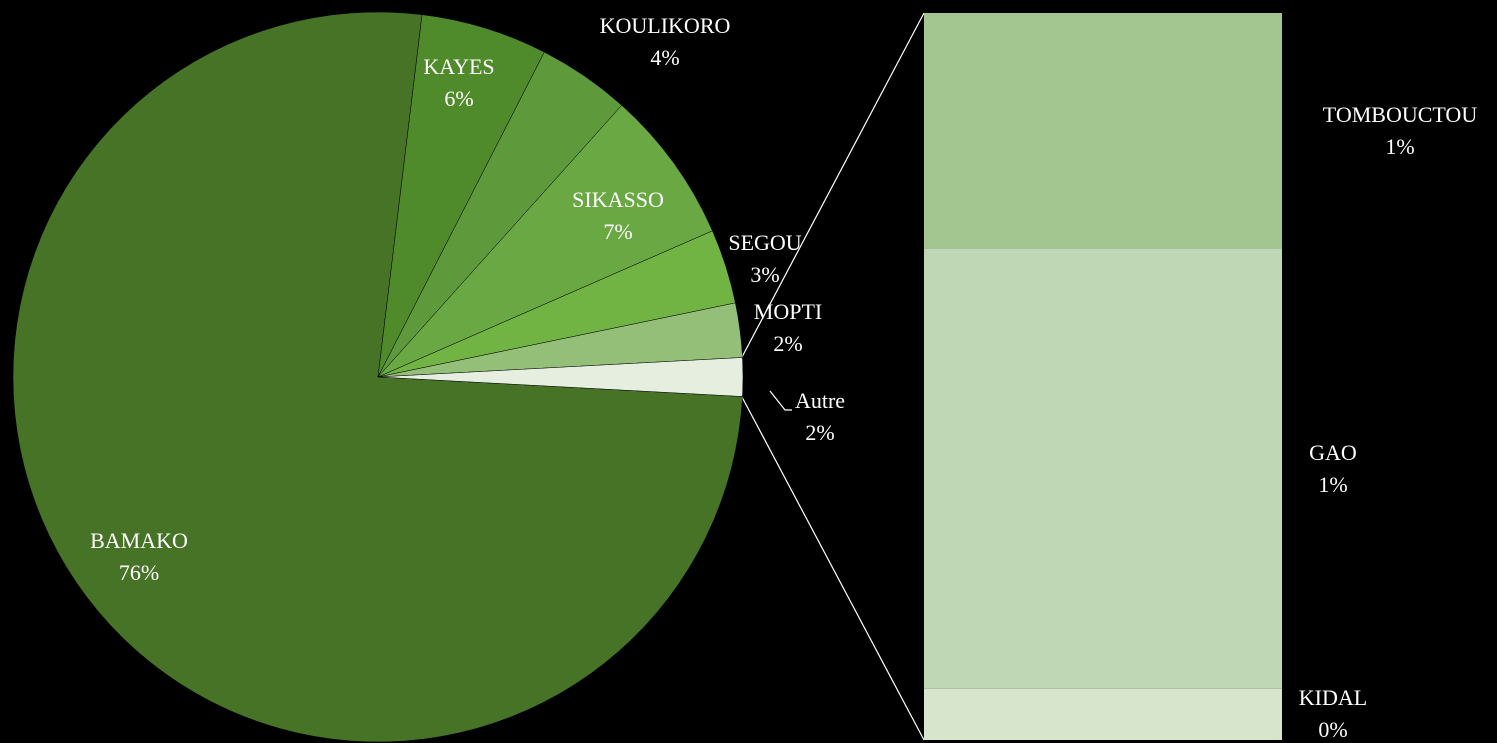  I want to click on slice-label: MOPTI, so click(788, 311).